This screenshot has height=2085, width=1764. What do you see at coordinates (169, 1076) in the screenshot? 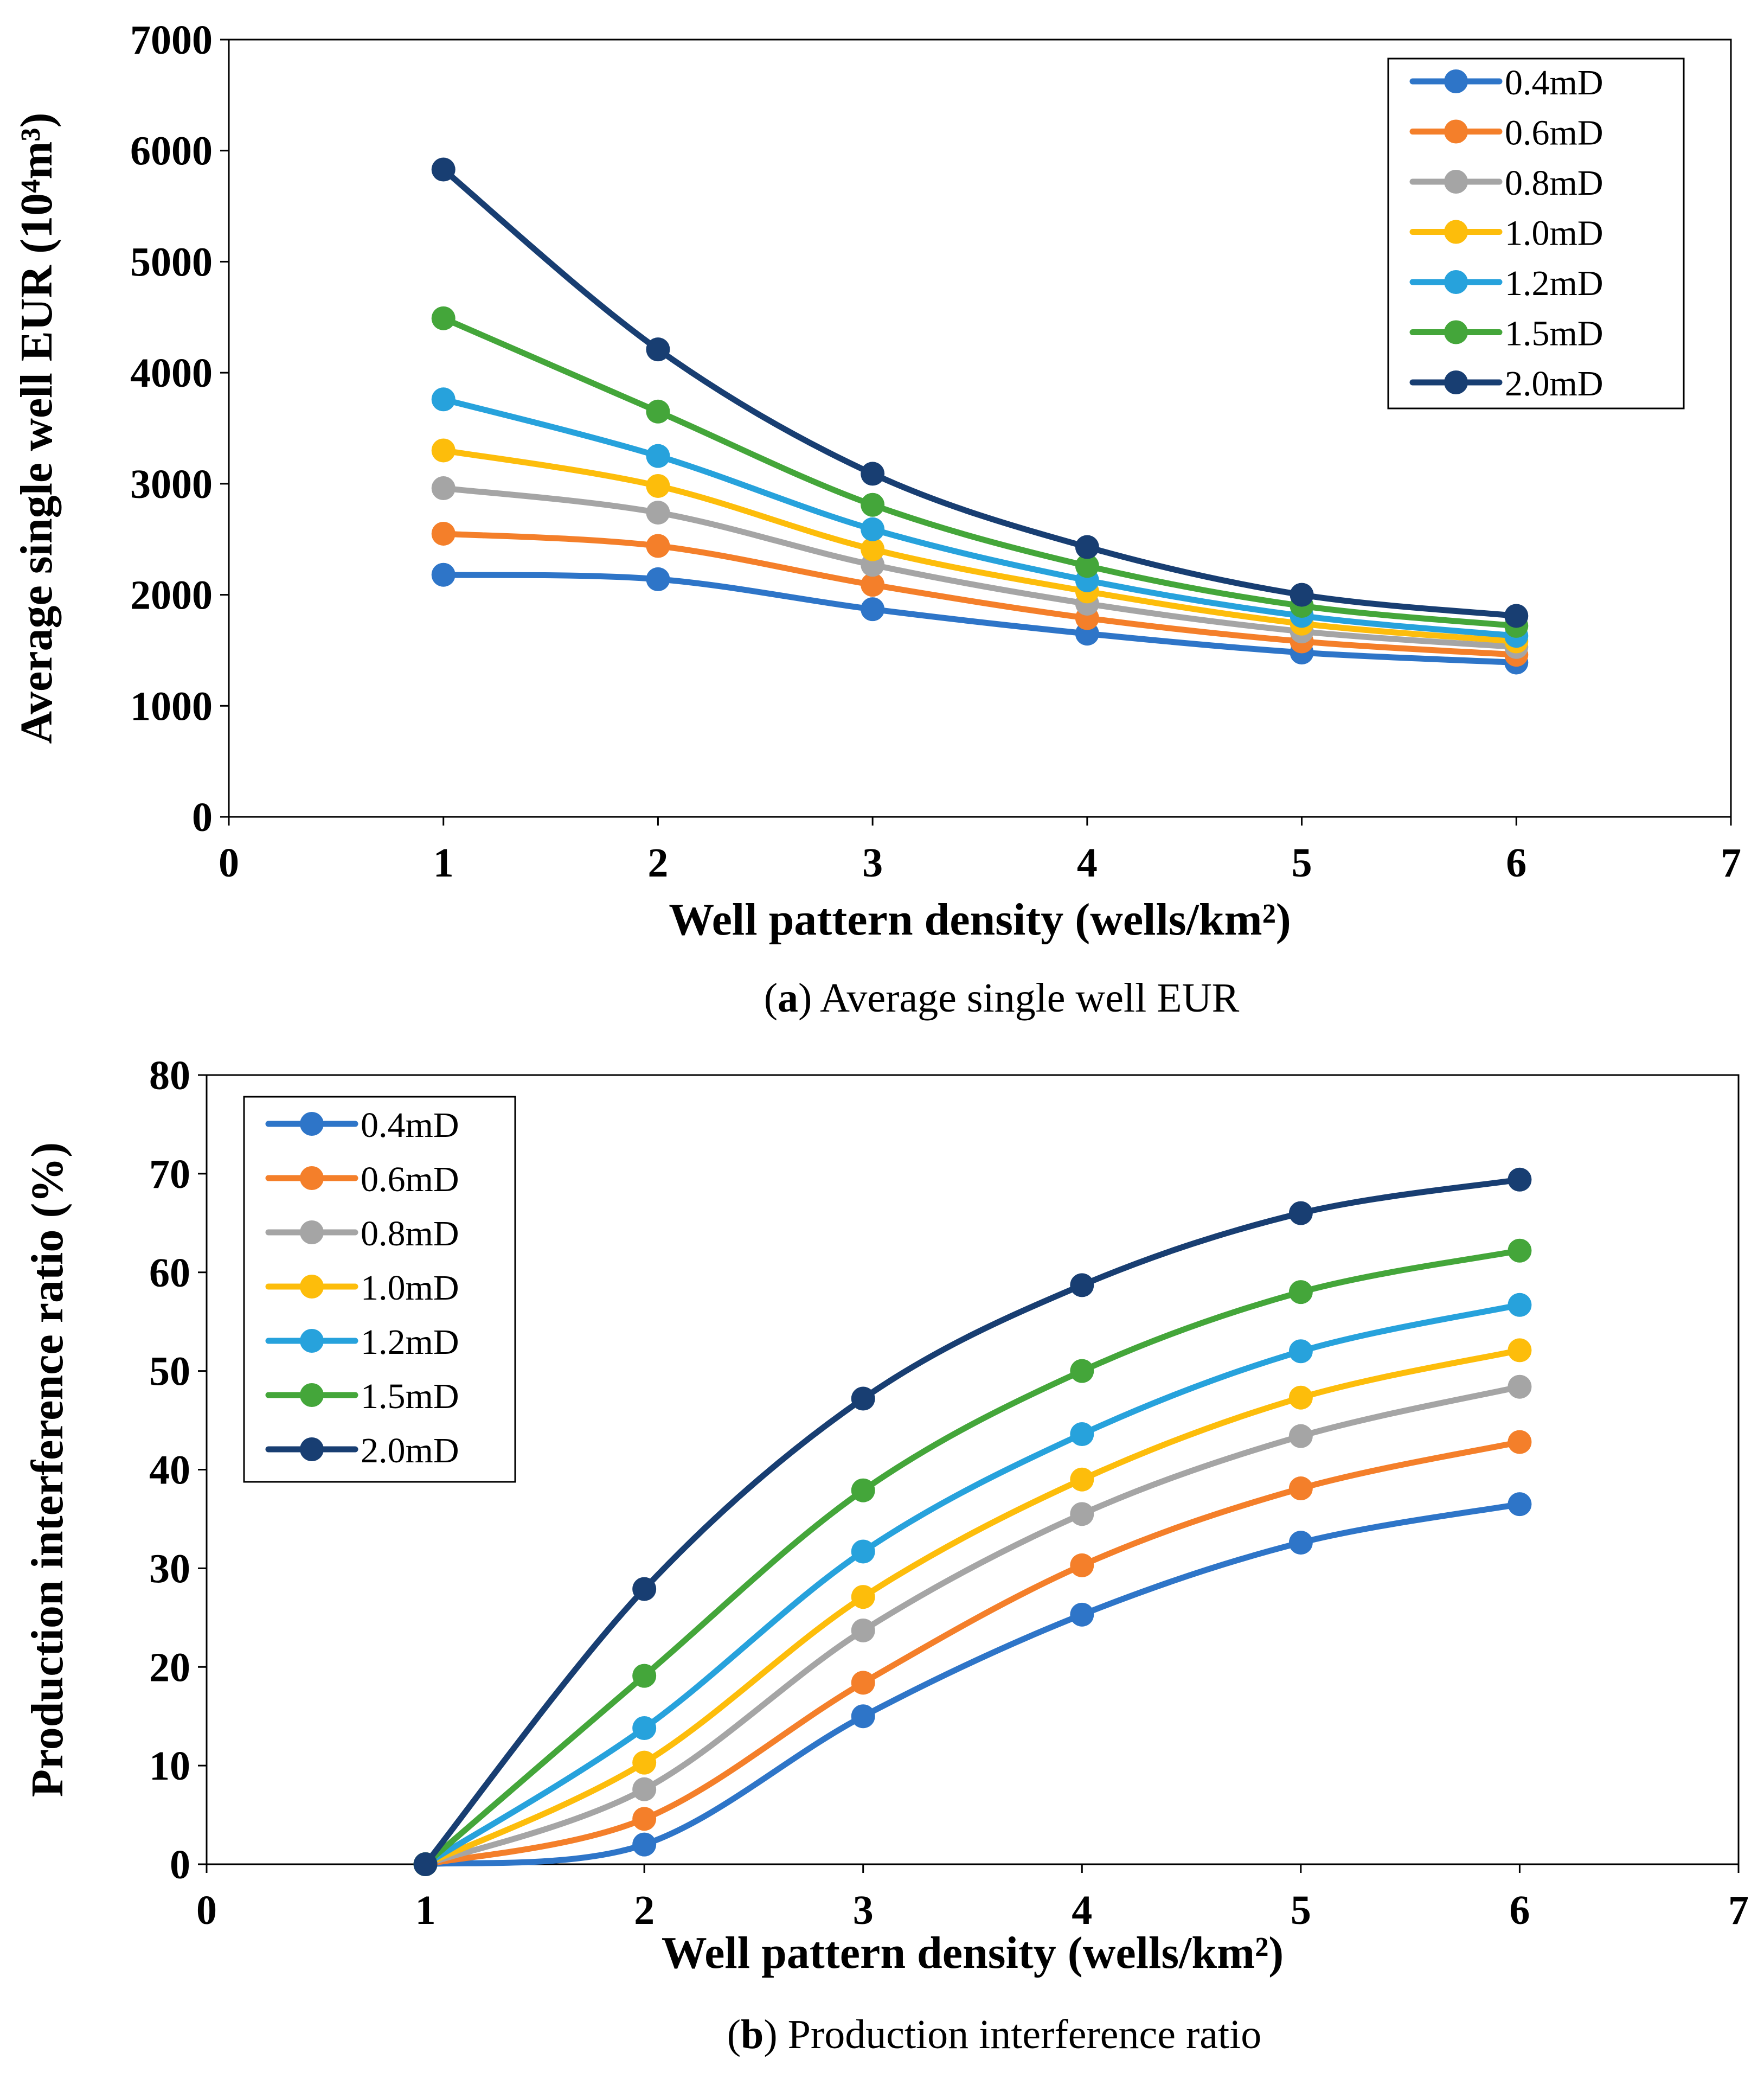
I see `y-tick-label: 80` at bounding box center [169, 1076].